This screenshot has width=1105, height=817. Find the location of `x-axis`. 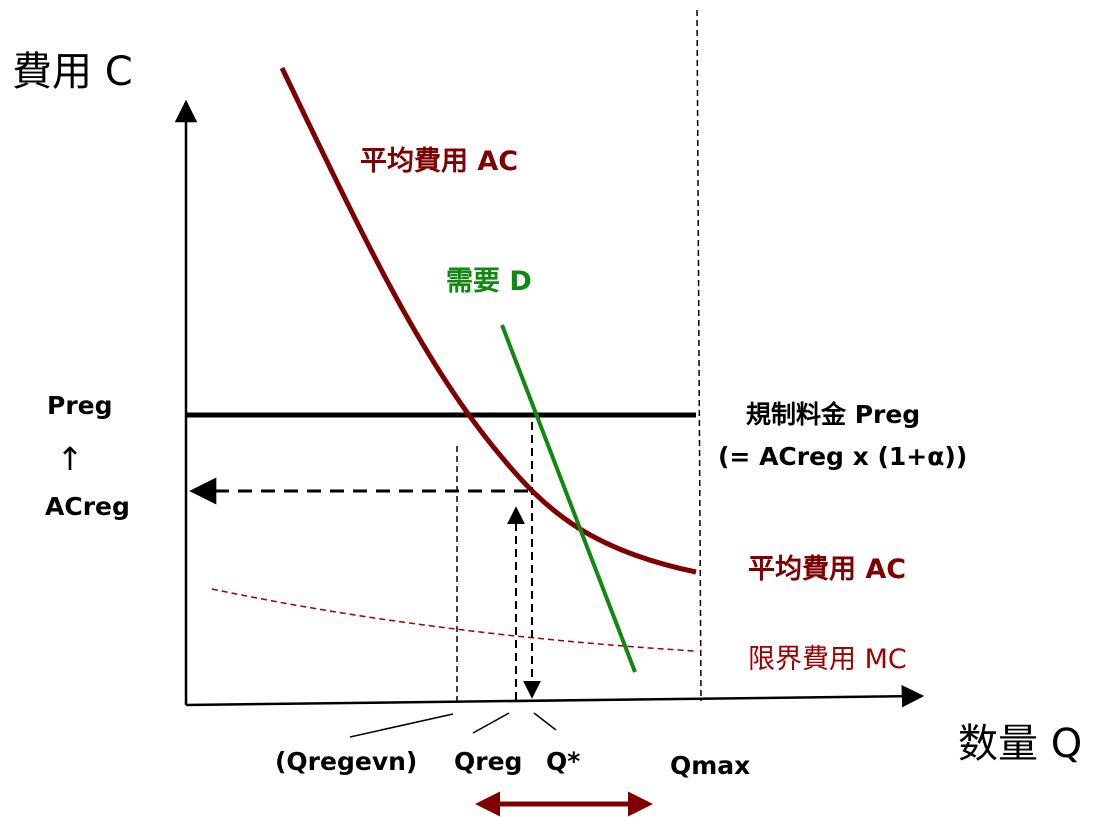

x-axis is located at coordinates (555, 696).